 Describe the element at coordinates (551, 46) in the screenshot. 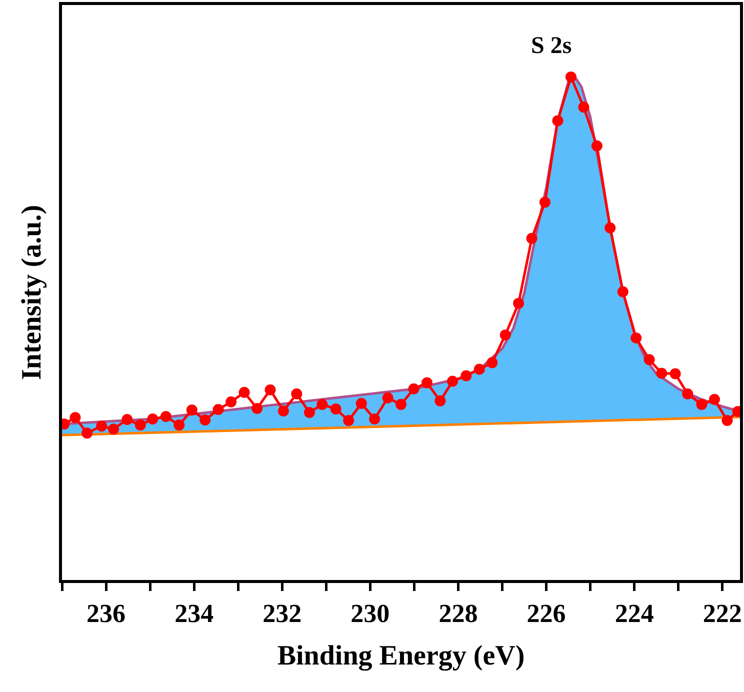

I see `text: S 2s` at that location.